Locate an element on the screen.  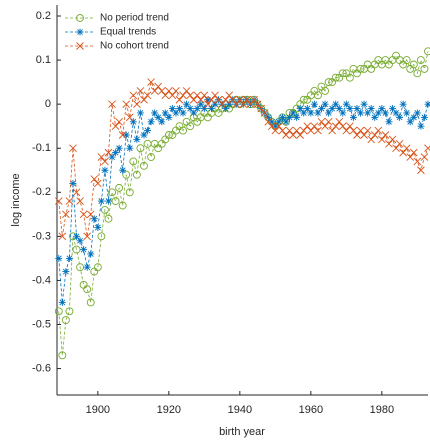
legend-label: No period trend is located at coordinates (134, 18).